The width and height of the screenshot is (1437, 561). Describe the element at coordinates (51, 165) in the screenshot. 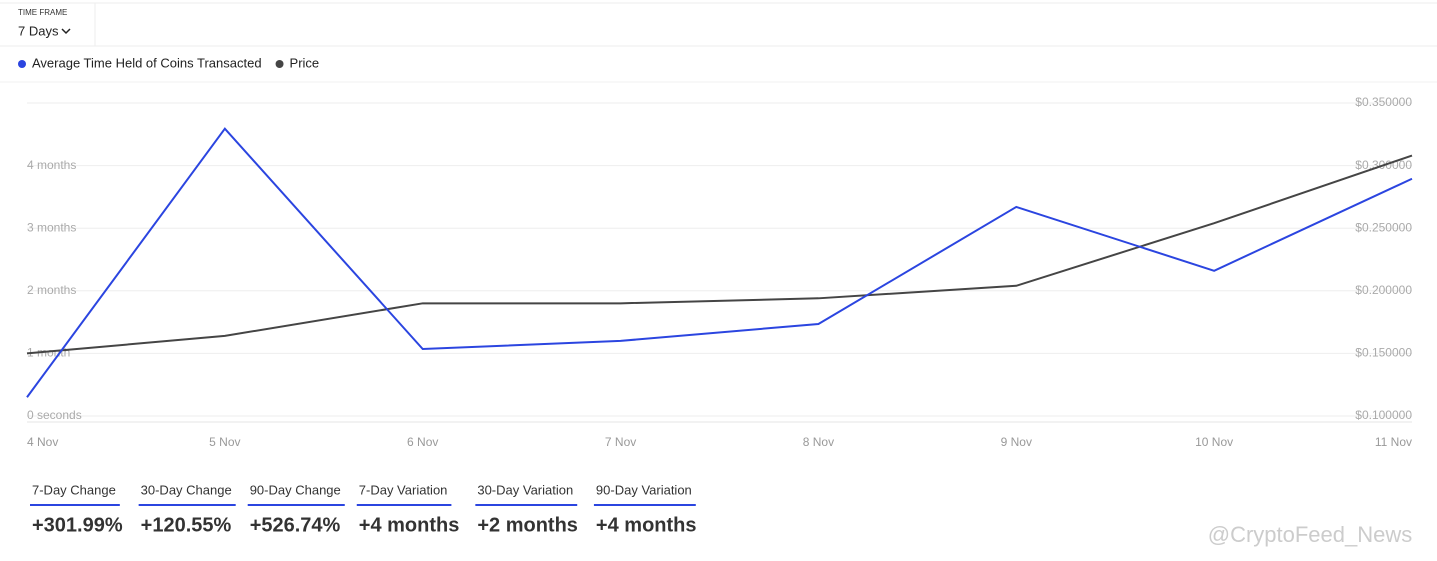

I see `y-tick-label: 4 months` at that location.